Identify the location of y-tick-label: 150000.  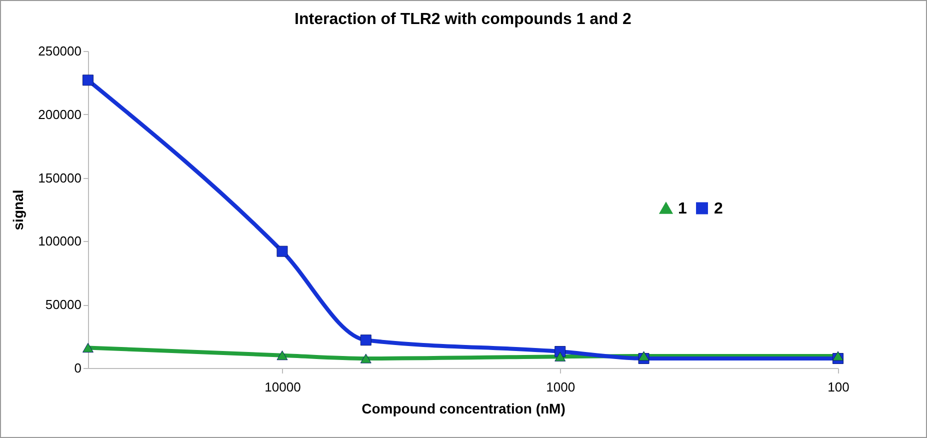
(60, 178).